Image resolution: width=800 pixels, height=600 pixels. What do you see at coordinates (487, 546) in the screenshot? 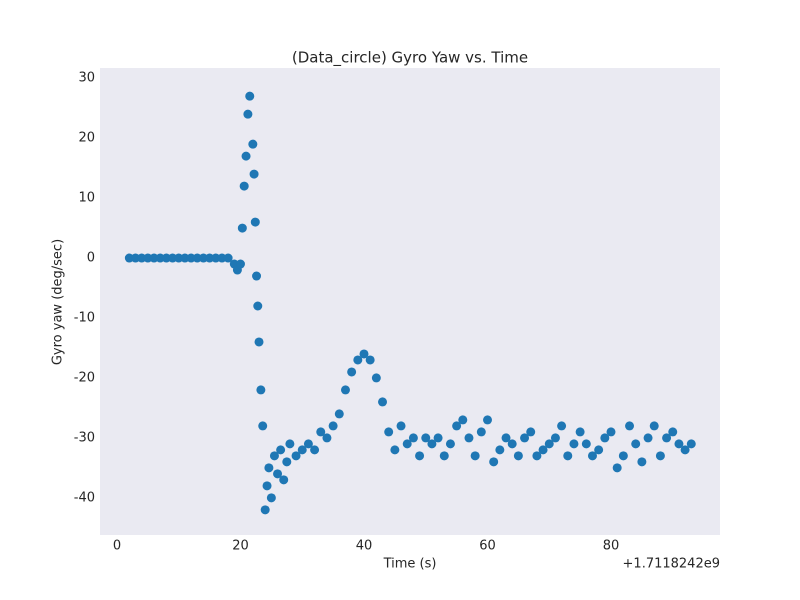
I see `x-tick-label: 60` at bounding box center [487, 546].